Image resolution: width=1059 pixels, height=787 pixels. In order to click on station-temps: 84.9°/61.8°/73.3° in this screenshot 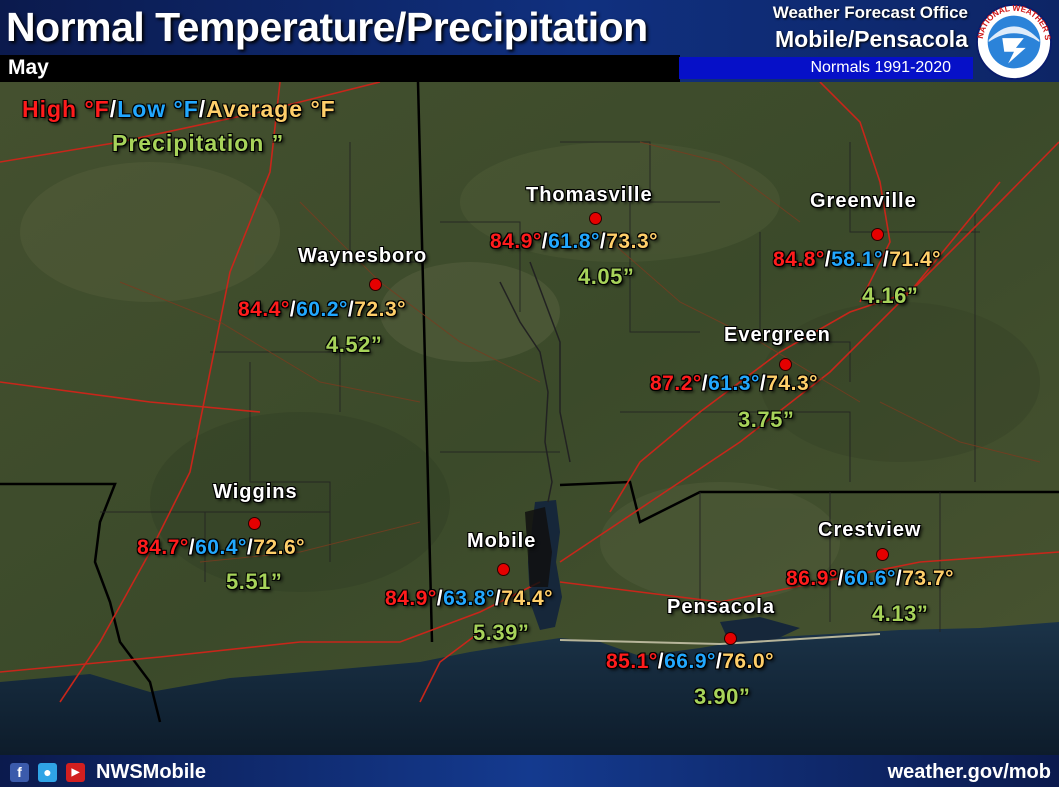, I will do `click(574, 242)`.